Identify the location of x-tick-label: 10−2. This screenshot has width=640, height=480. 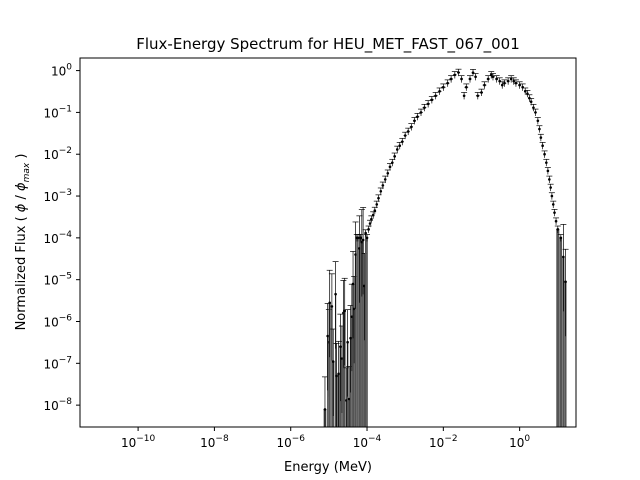
(443, 442).